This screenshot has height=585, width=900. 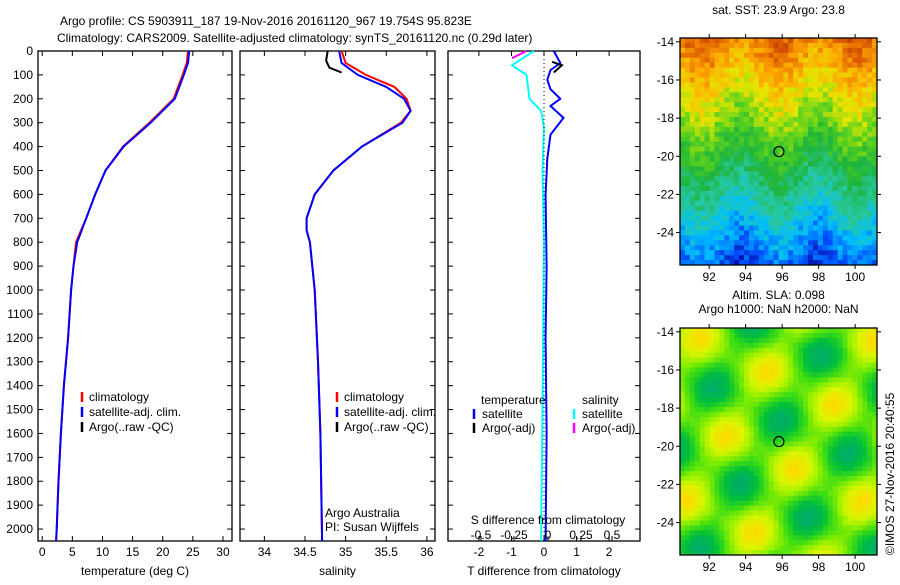 What do you see at coordinates (508, 428) in the screenshot?
I see `legend-label: Argo(-adj)` at bounding box center [508, 428].